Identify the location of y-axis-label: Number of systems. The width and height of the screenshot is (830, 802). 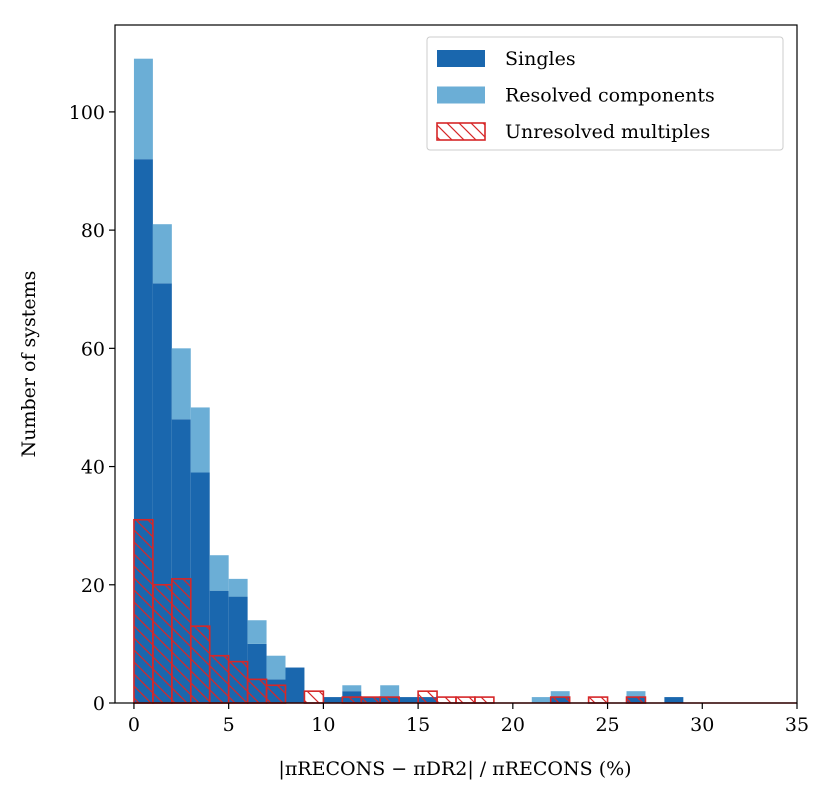
(29, 364).